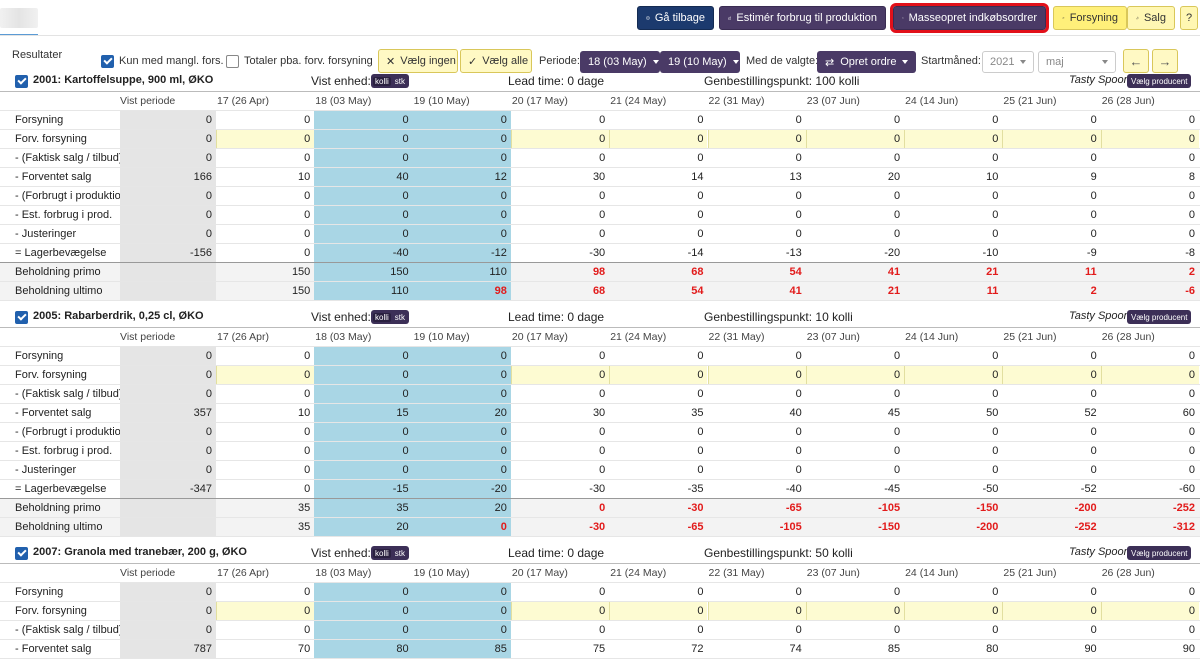 This screenshot has height=664, width=1200. Describe the element at coordinates (363, 272) in the screenshot. I see `value-cell: 150` at that location.